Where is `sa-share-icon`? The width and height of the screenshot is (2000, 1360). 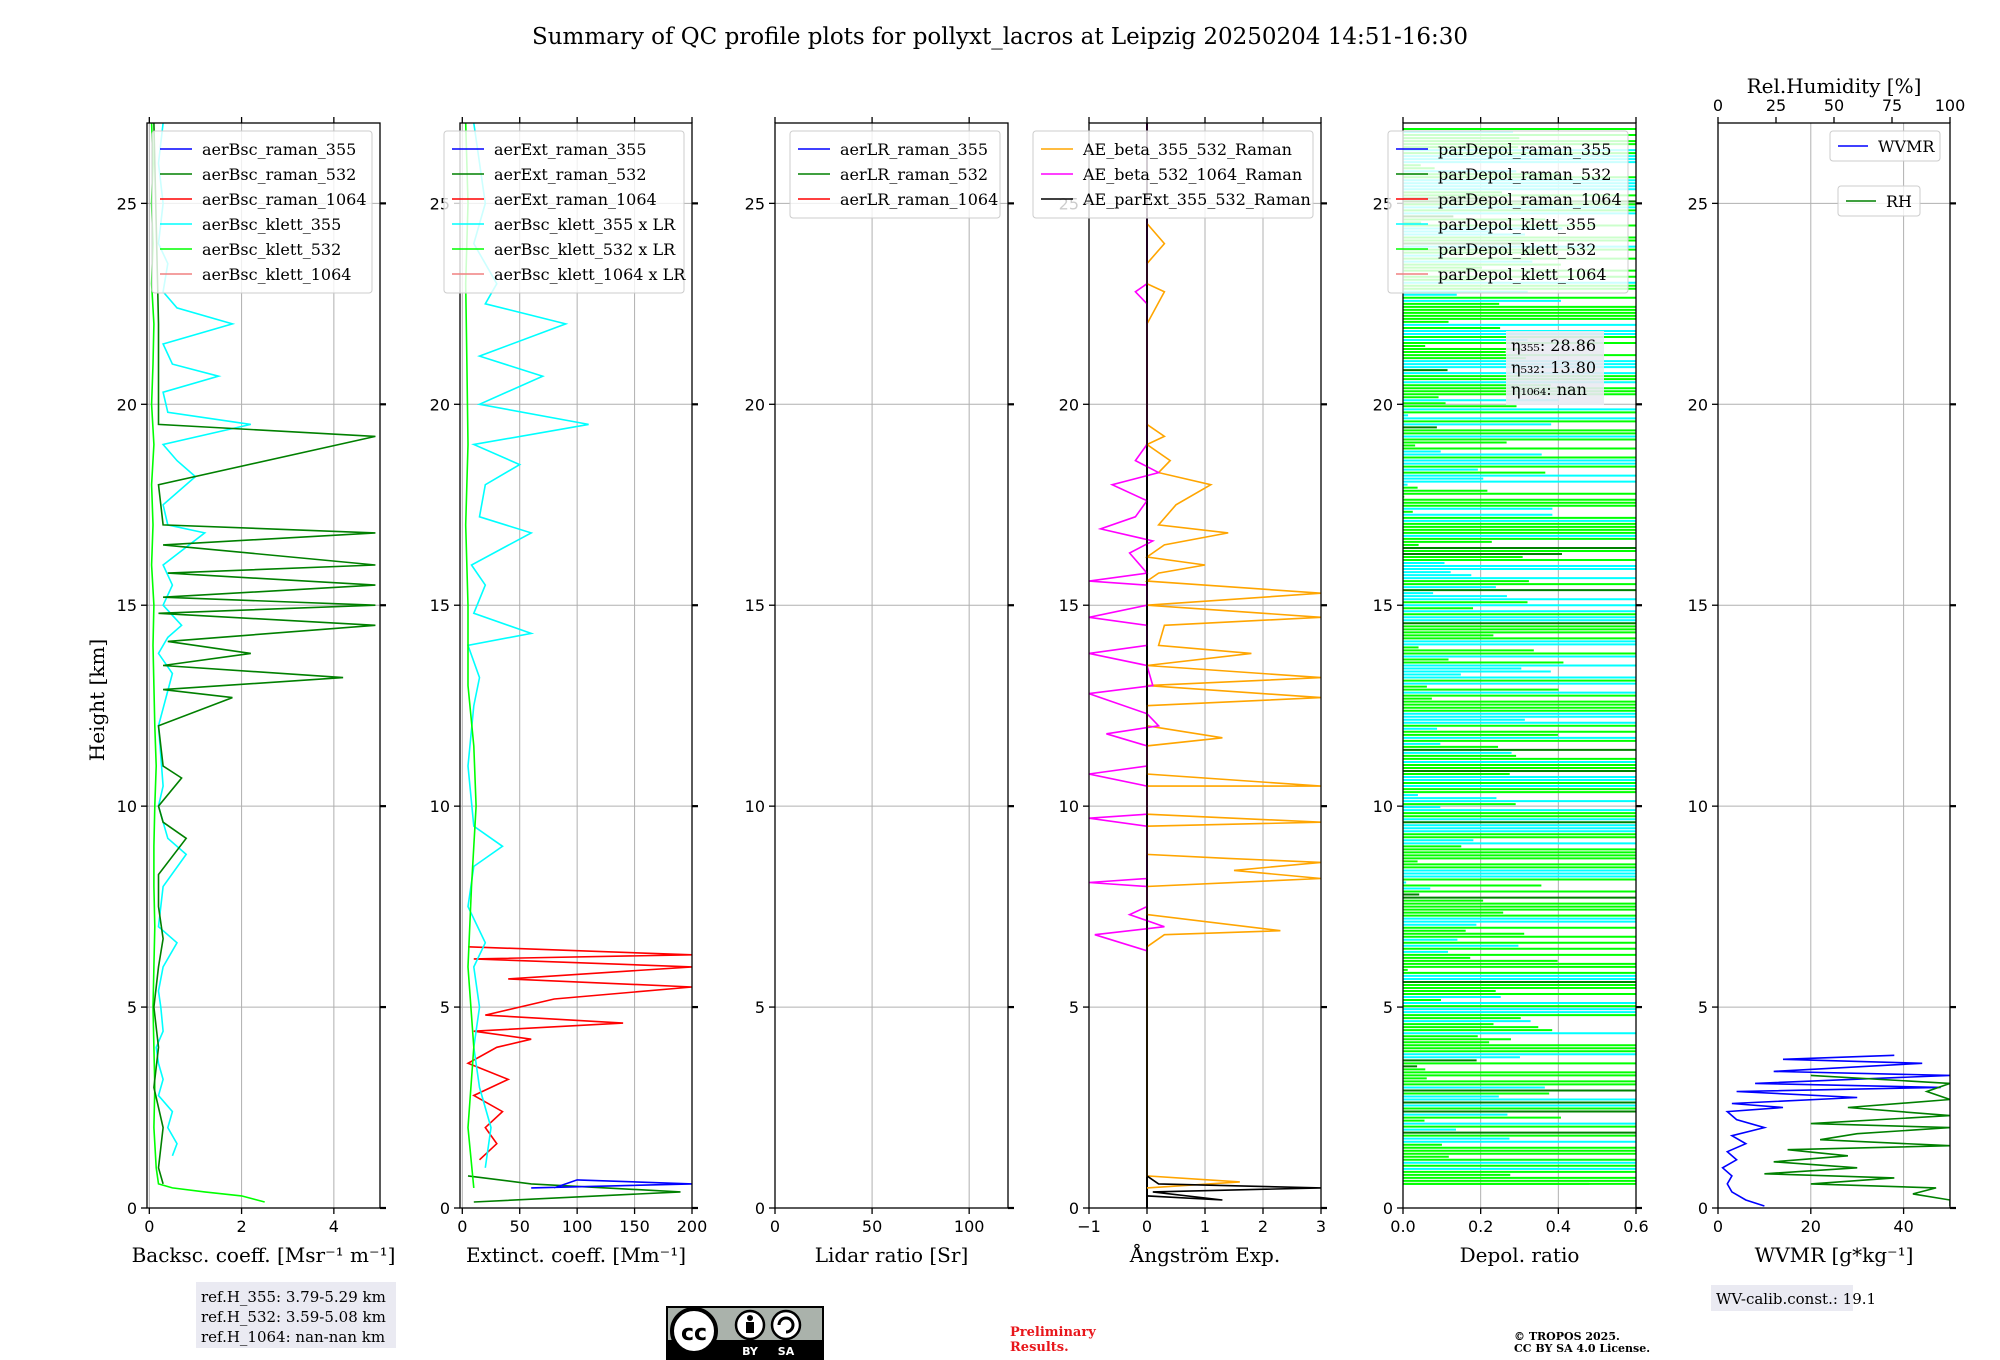
sa-share-icon is located at coordinates (786, 1325).